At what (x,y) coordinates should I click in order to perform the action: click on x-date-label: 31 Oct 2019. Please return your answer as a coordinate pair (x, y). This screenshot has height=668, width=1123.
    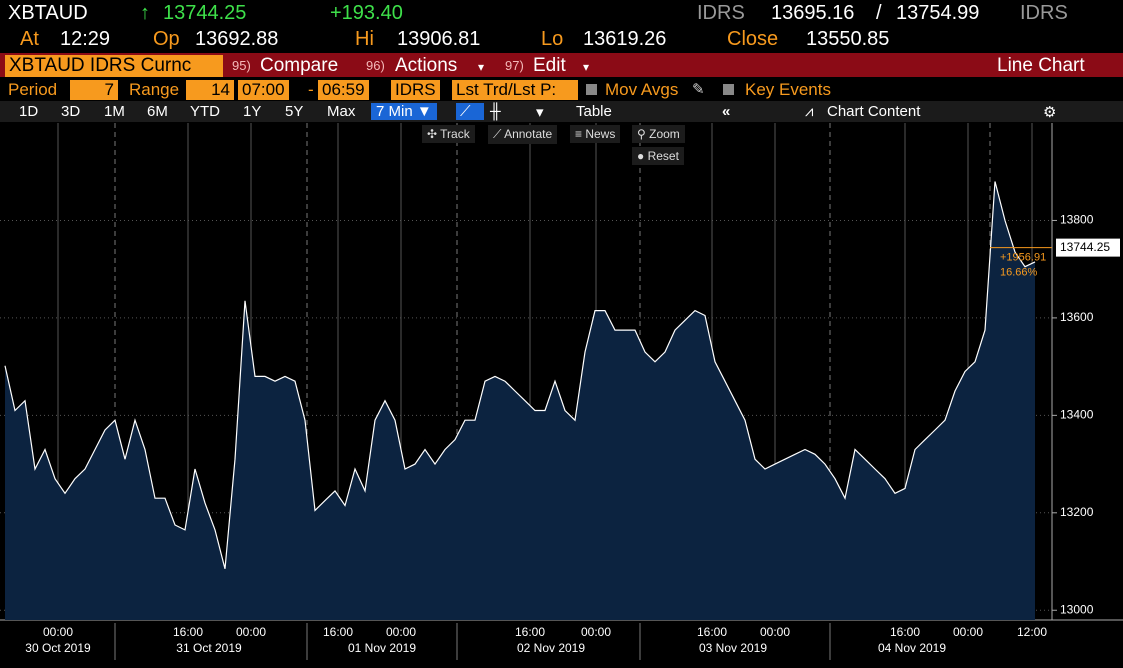
    Looking at the image, I should click on (209, 648).